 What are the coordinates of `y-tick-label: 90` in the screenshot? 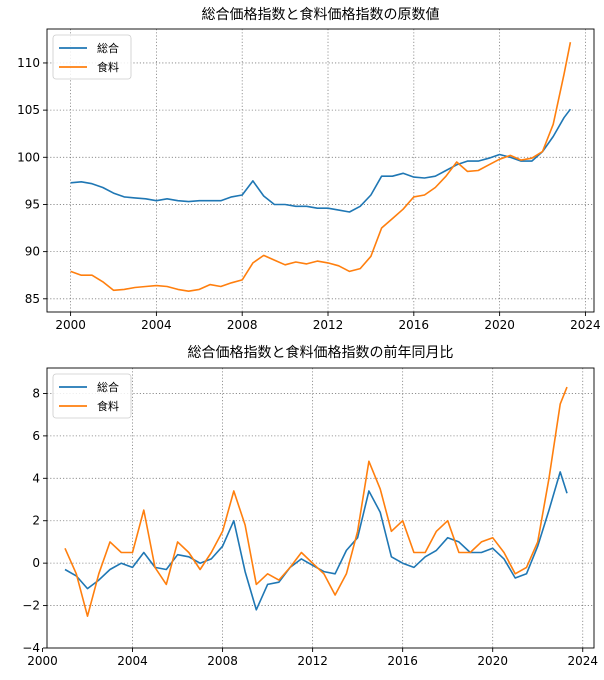 It's located at (32, 252).